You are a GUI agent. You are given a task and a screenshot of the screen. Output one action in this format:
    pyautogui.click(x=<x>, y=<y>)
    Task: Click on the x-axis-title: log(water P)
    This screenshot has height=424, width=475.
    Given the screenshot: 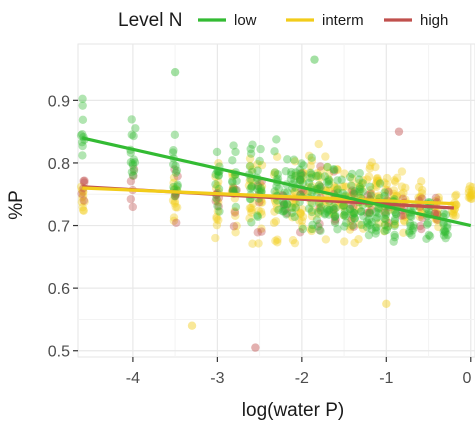 What is the action you would take?
    pyautogui.click(x=293, y=410)
    